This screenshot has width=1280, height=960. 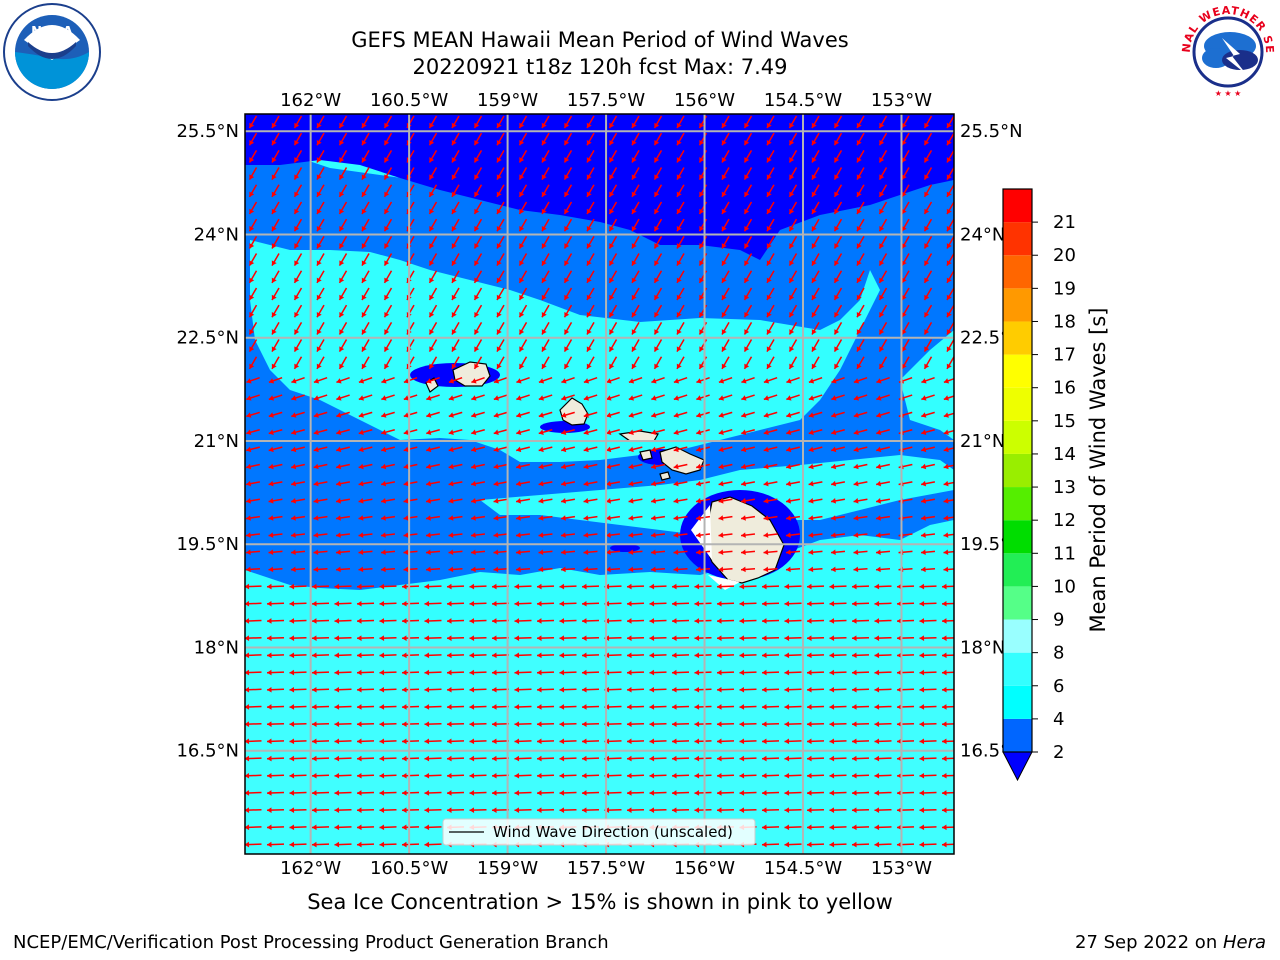 What do you see at coordinates (901, 100) in the screenshot?
I see `lon-tick-label-top: 153°W` at bounding box center [901, 100].